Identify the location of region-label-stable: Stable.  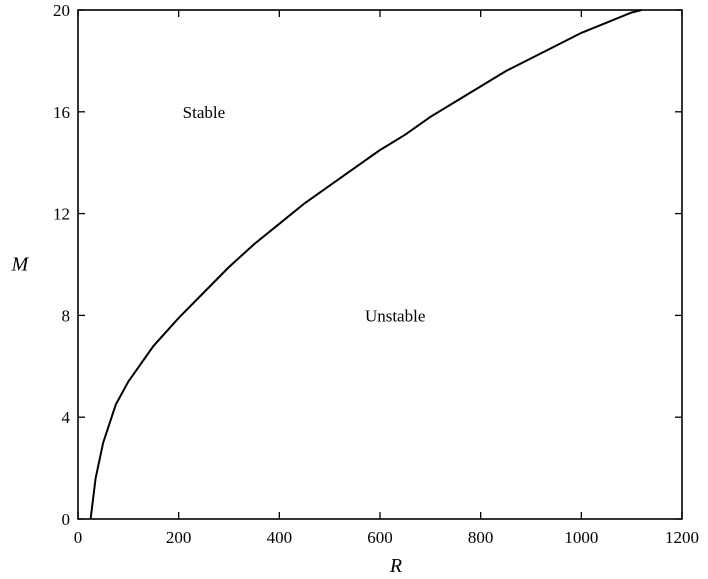
(204, 112).